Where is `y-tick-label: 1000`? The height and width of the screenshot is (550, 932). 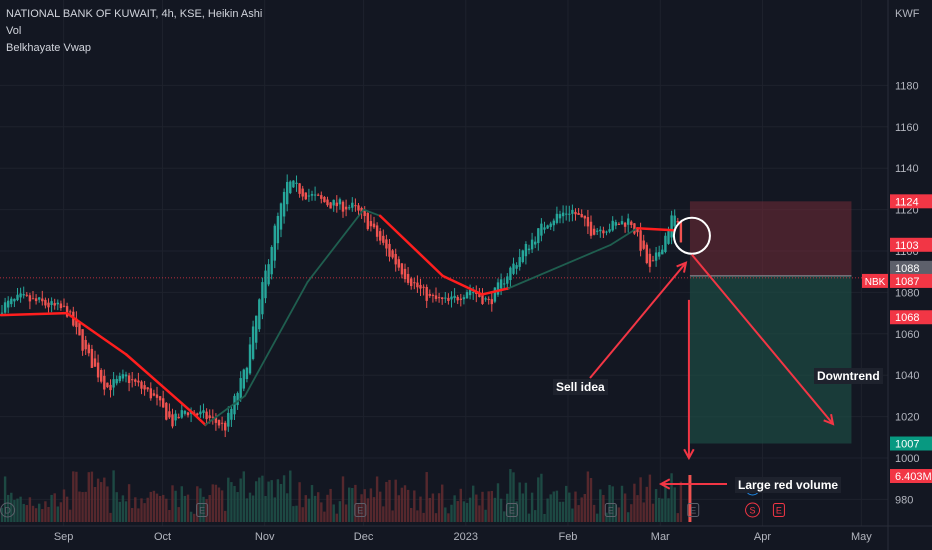
y-tick-label: 1000 is located at coordinates (907, 459).